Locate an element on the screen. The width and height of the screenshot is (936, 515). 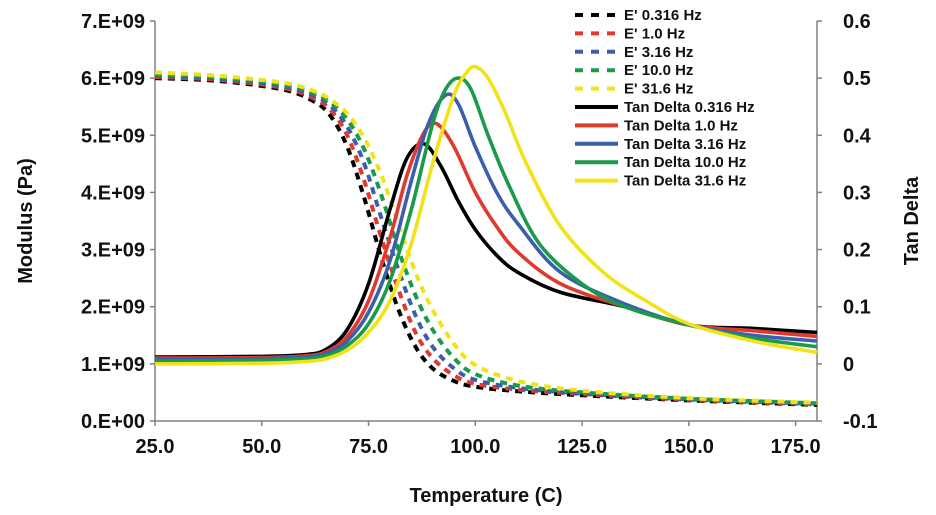
legend-label-6: Tan Delta 1.0 Hz is located at coordinates (681, 125).